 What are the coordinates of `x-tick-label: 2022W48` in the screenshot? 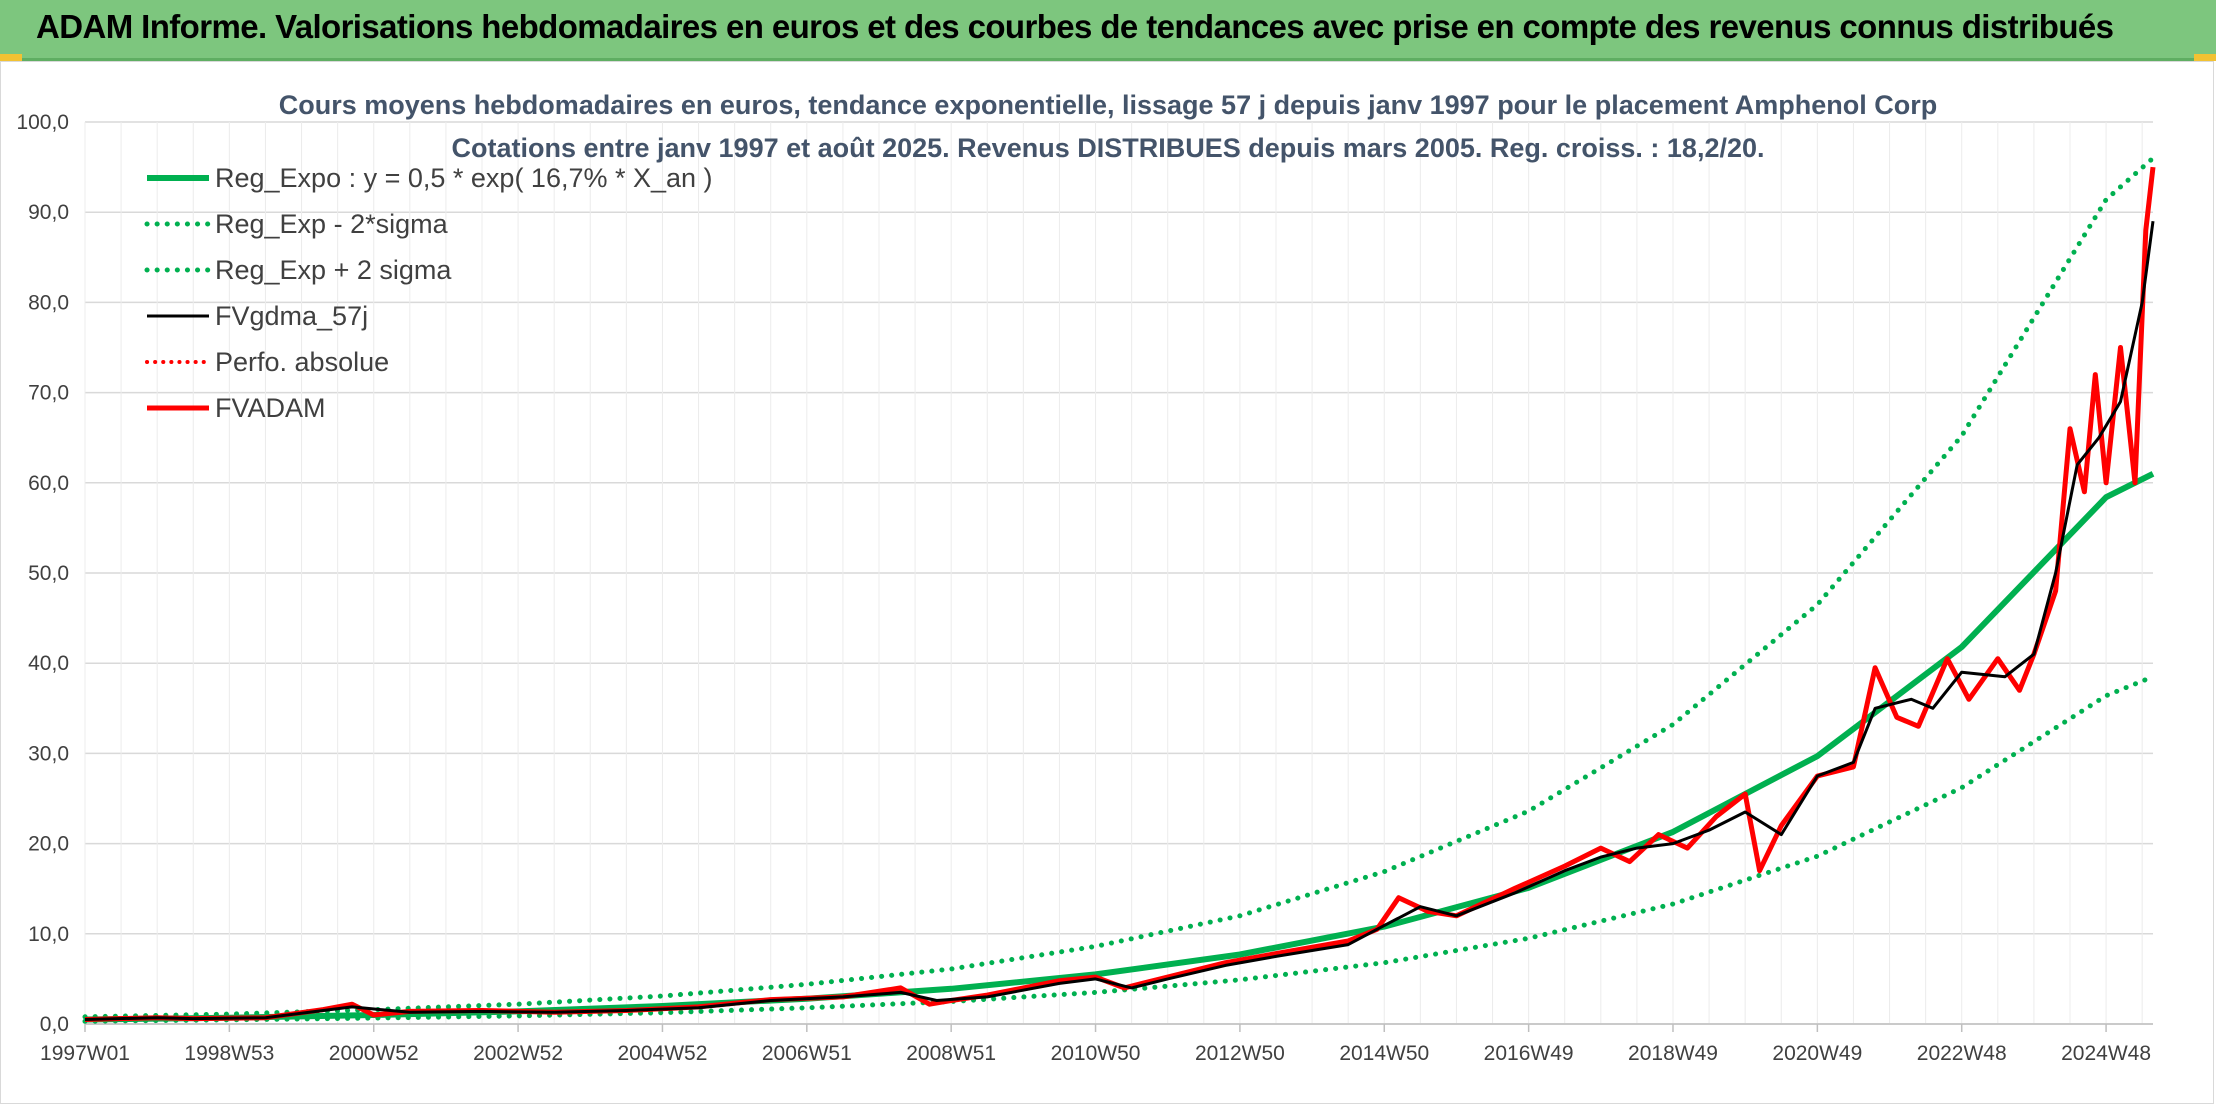 It's located at (1962, 1053).